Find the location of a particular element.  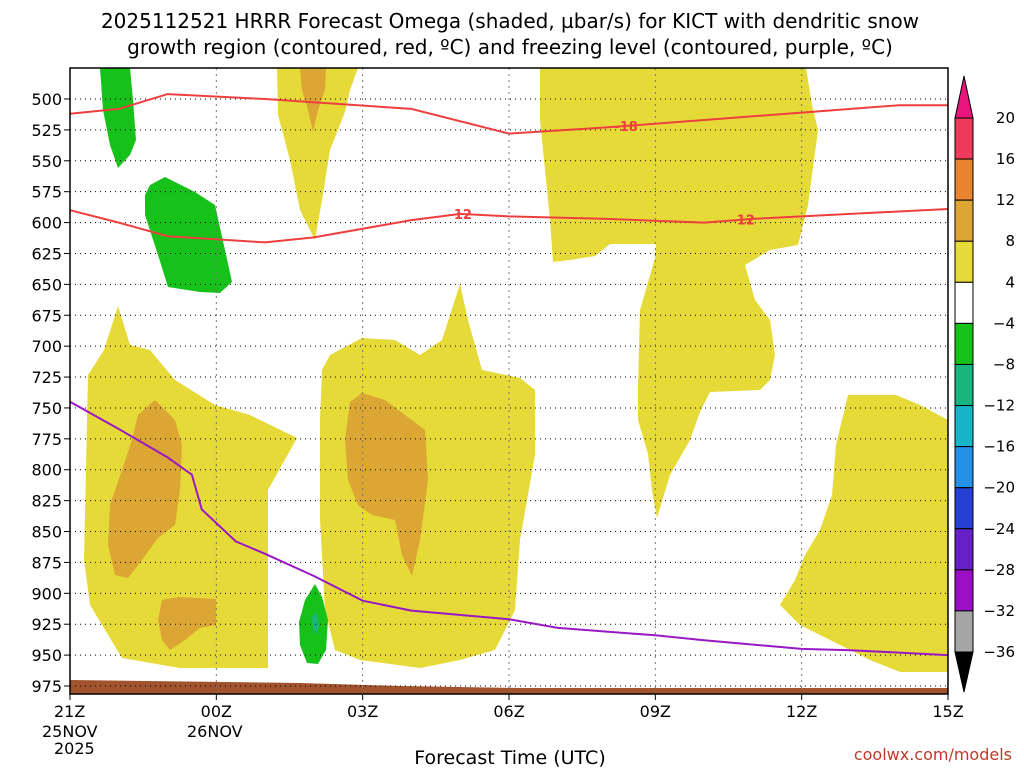

colorbar-label: −12 is located at coordinates (999, 406).